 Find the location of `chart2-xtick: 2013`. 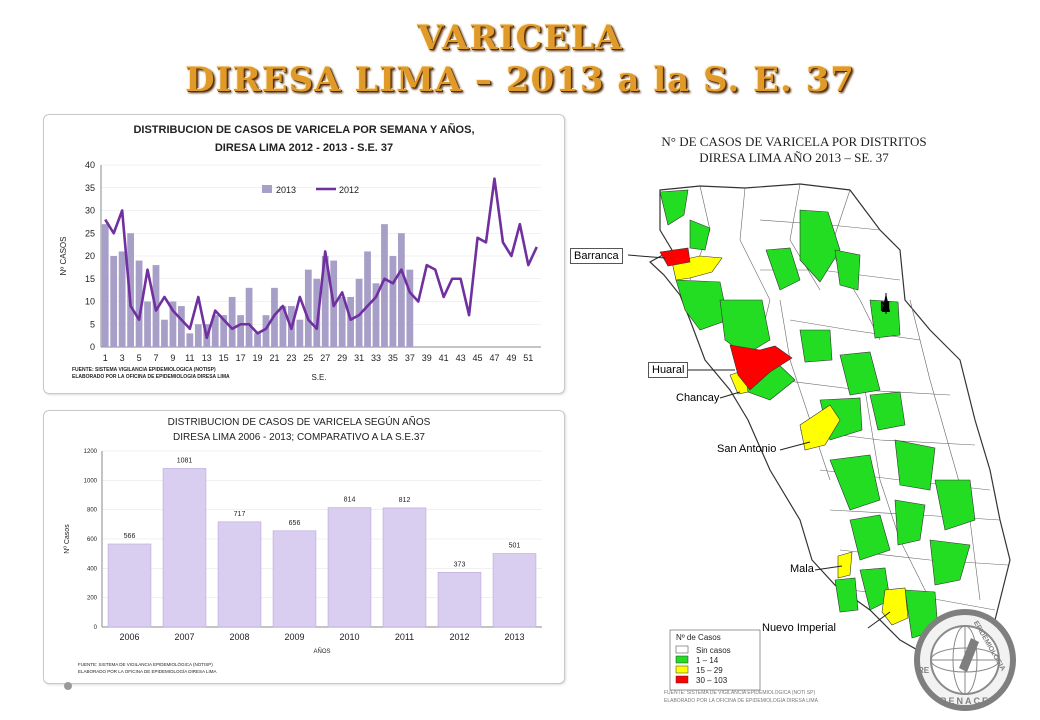

chart2-xtick: 2013 is located at coordinates (514, 637).